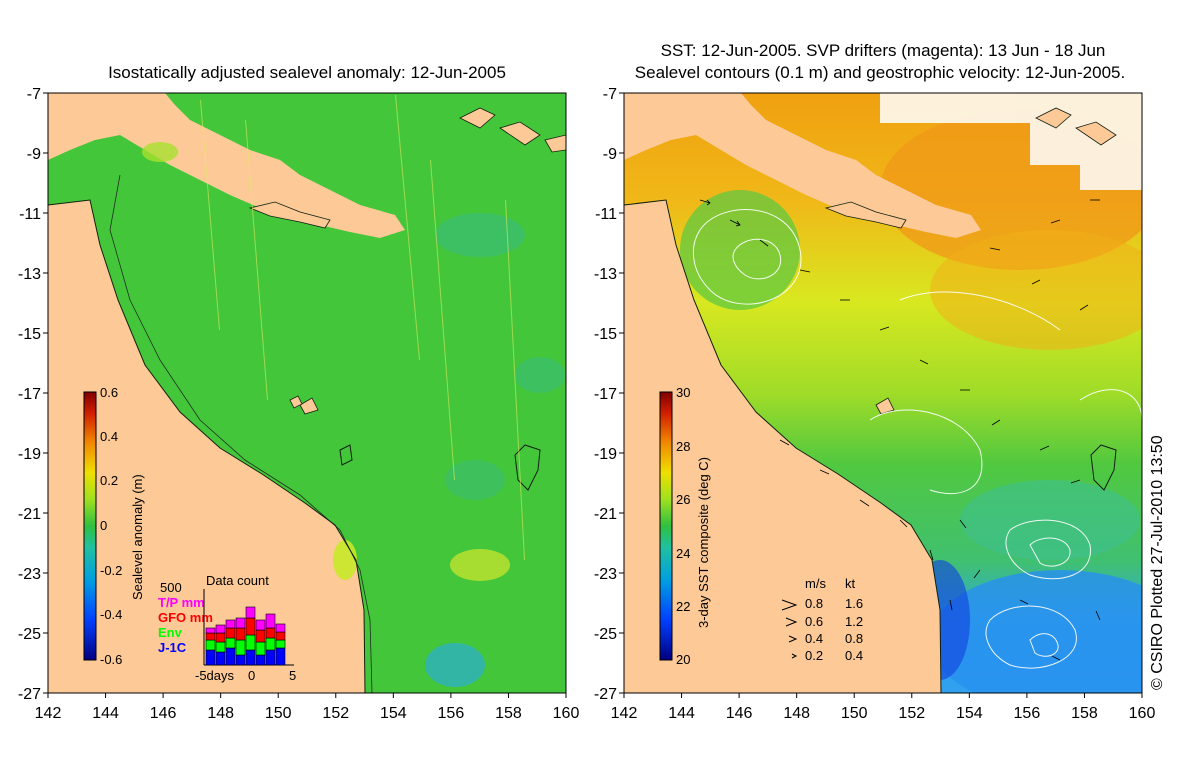  What do you see at coordinates (29, 274) in the screenshot?
I see `left-y-tick-label: -13` at bounding box center [29, 274].